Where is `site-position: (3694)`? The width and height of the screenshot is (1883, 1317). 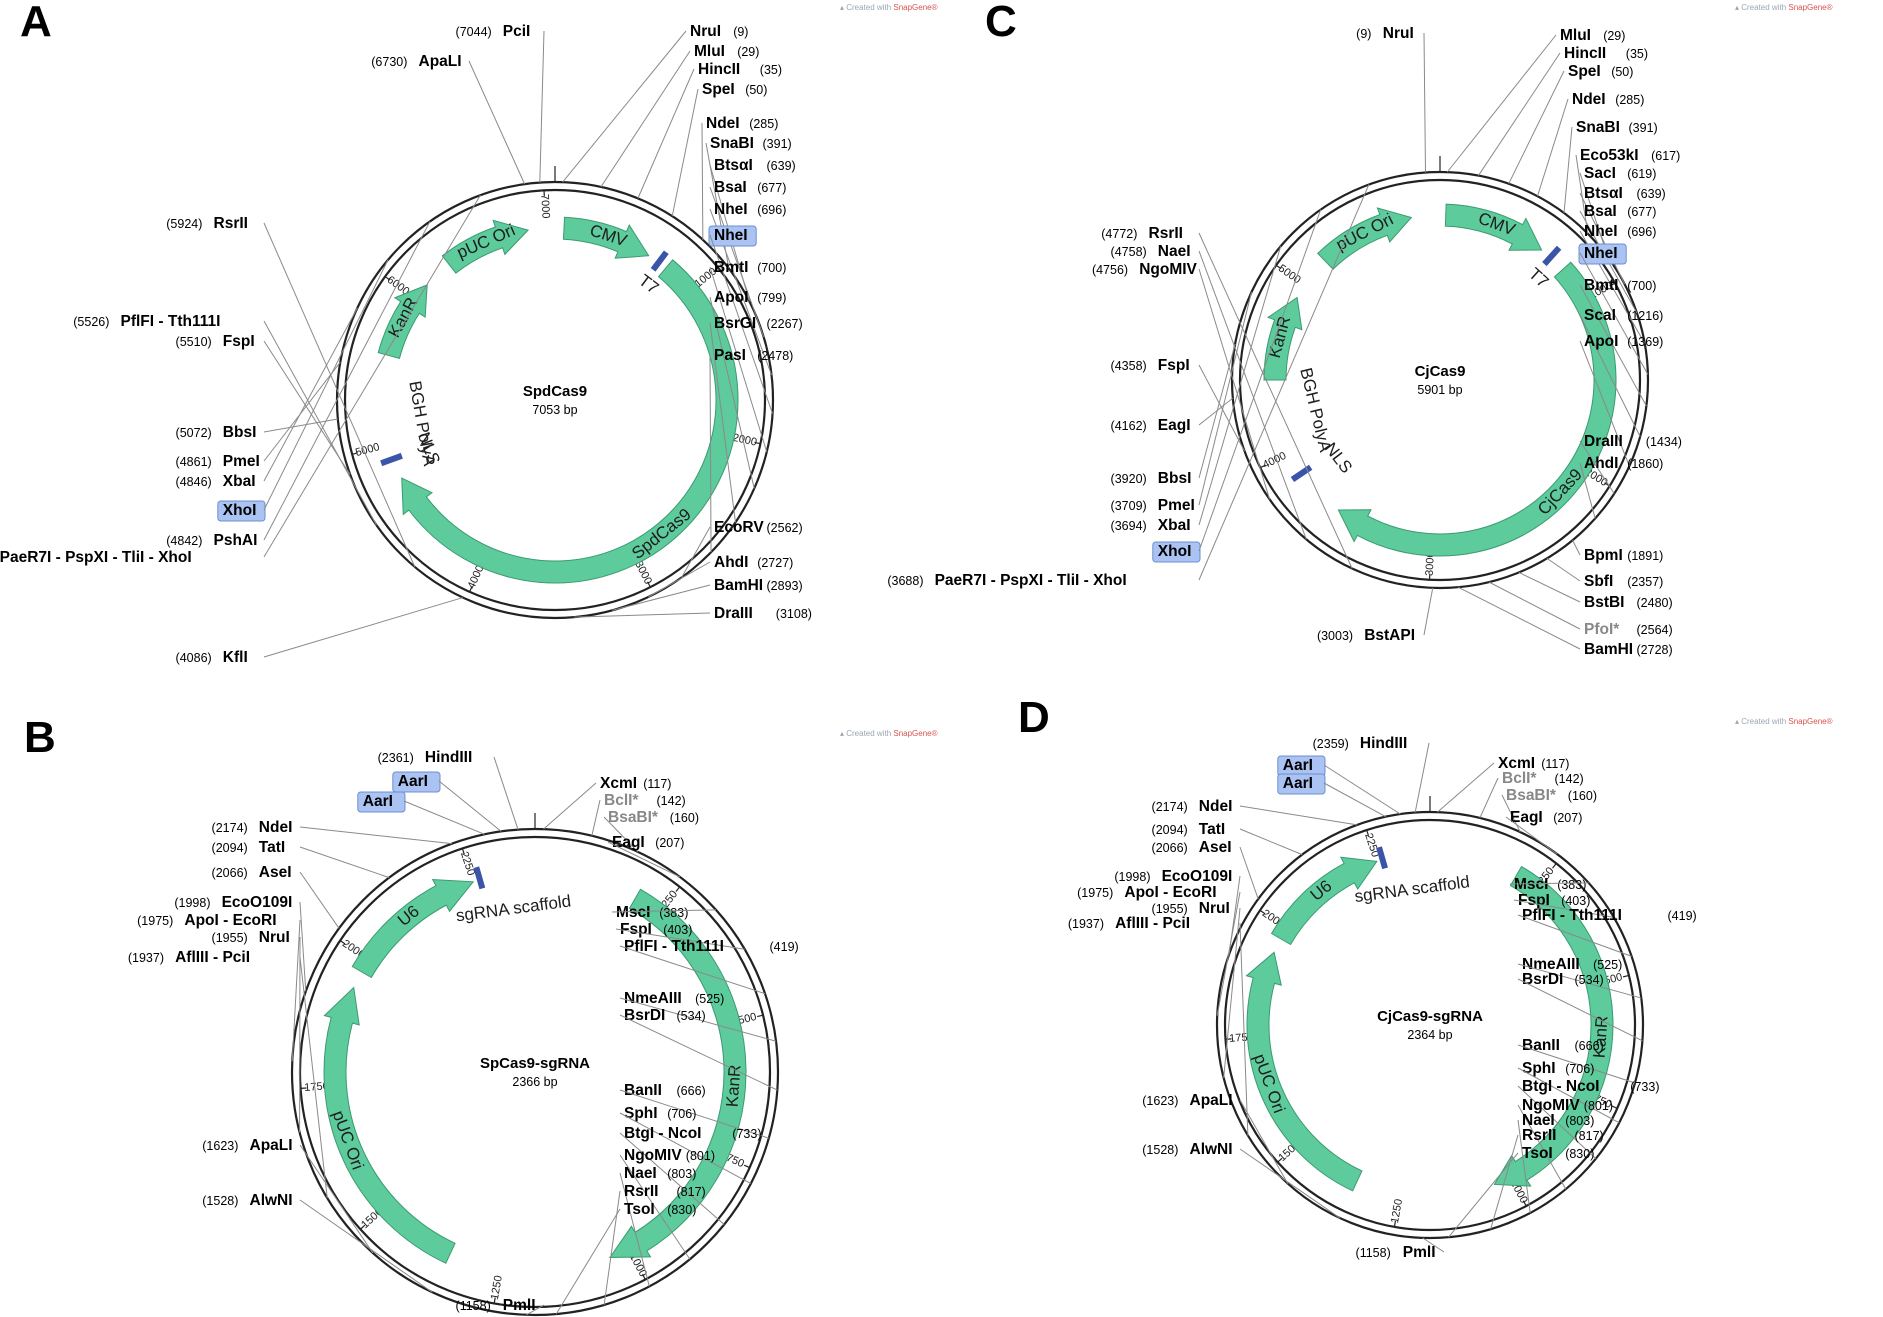
site-position: (3694) is located at coordinates (1129, 526).